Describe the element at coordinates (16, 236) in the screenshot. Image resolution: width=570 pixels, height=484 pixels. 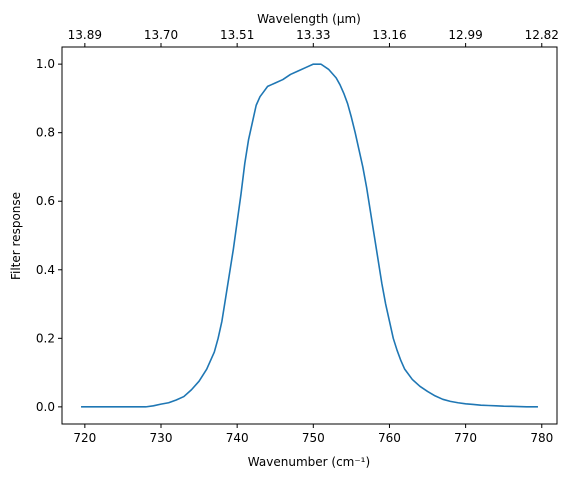
I see `y-axis-label: Filter response` at that location.